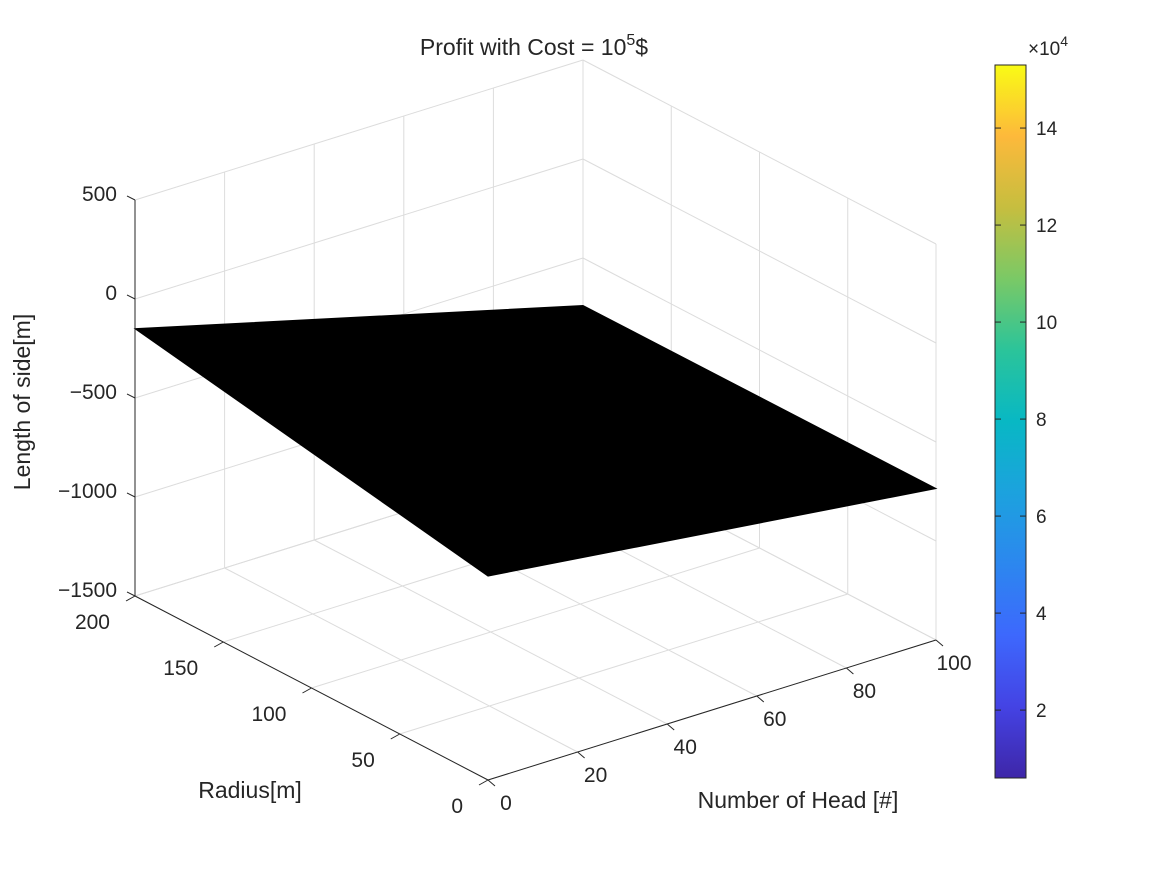 The height and width of the screenshot is (880, 1167). I want to click on colorbar-tick-label: 2, so click(1041, 711).